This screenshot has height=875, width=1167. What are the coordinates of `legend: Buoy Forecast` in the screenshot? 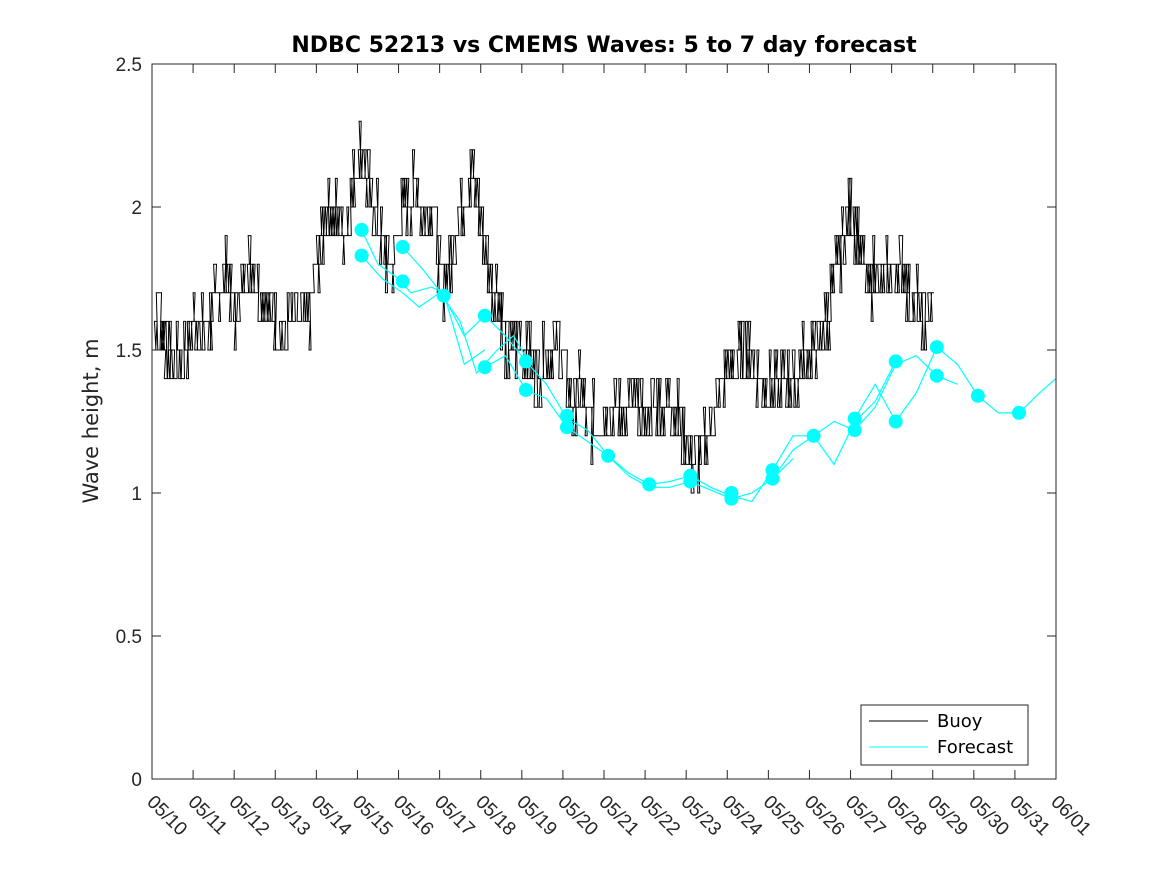 It's located at (944, 735).